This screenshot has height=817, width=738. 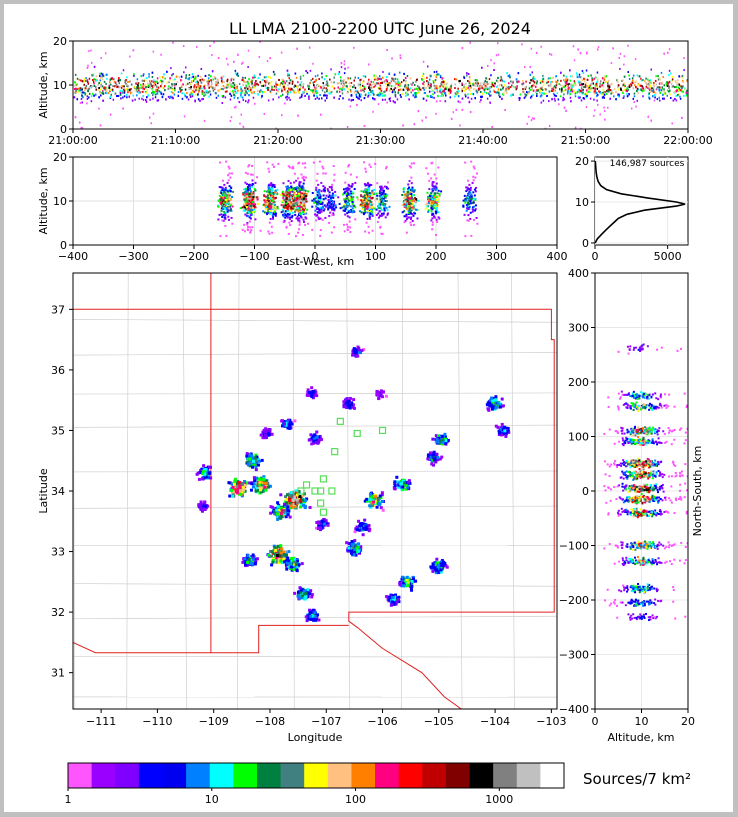 What do you see at coordinates (315, 201) in the screenshot?
I see `ew-height-sources` at bounding box center [315, 201].